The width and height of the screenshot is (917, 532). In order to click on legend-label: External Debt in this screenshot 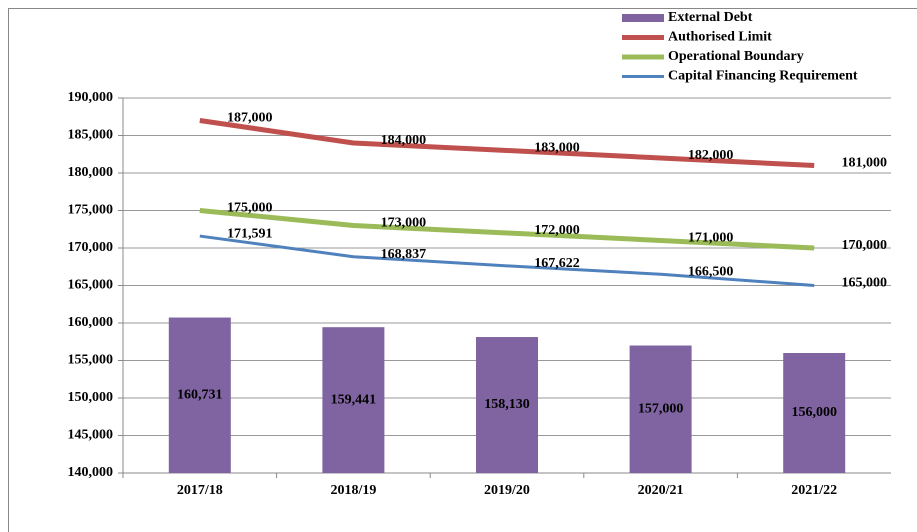, I will do `click(710, 17)`.